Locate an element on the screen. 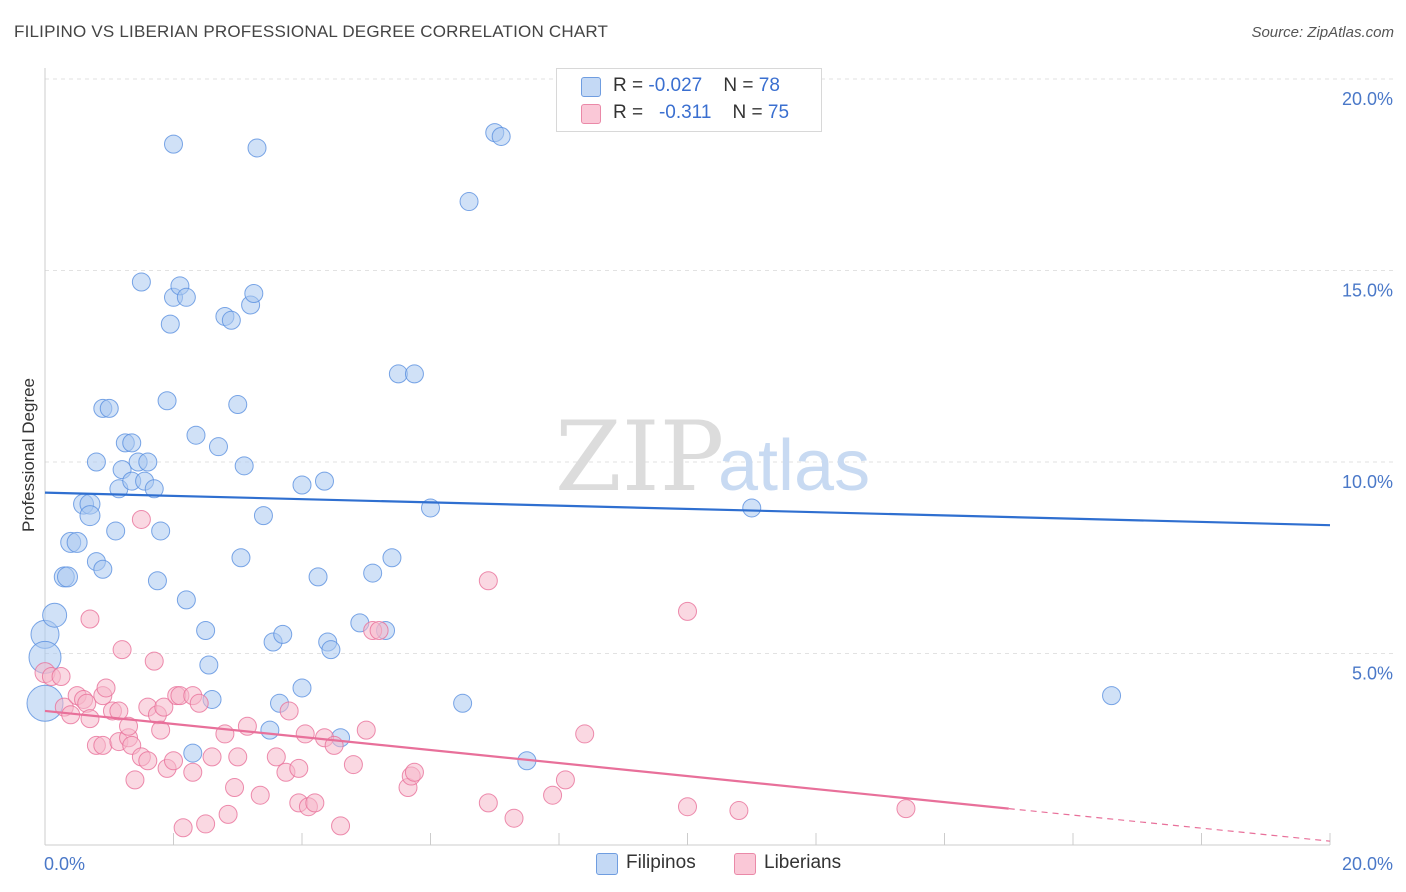 The width and height of the screenshot is (1406, 892). legend-text-liberians: R = -0.311 N = 75 is located at coordinates (701, 112).